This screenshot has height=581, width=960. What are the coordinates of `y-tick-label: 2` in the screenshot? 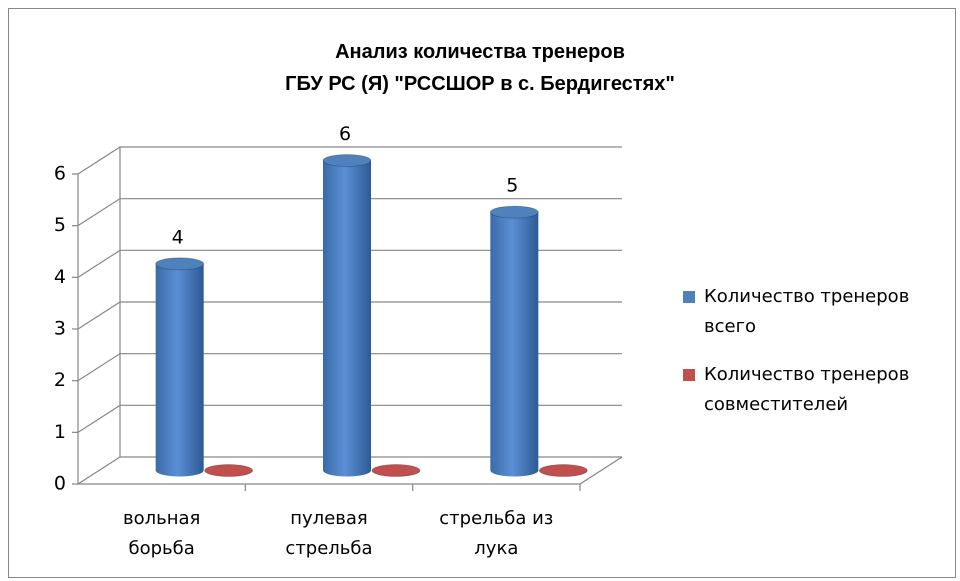 It's located at (60, 380).